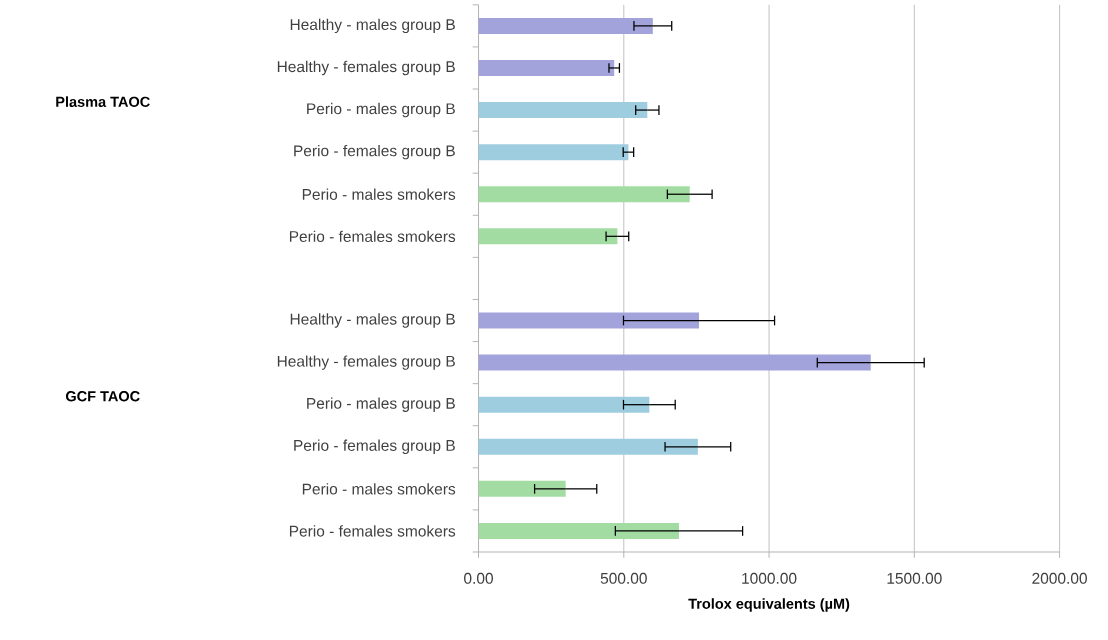 The image size is (1108, 640). Describe the element at coordinates (103, 101) in the screenshot. I see `text: Plasma TAOC` at that location.